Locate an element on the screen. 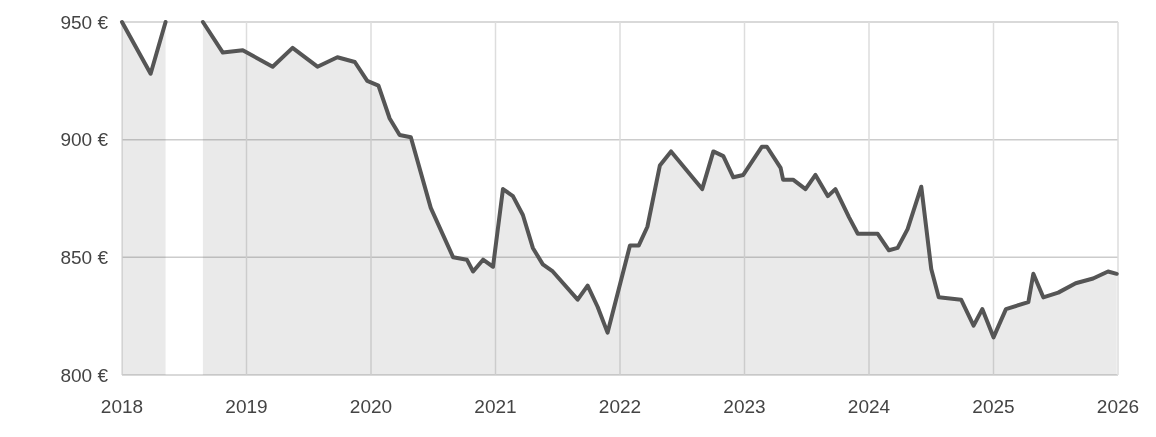 This screenshot has width=1156, height=437. x-tick-label: 2026 is located at coordinates (1118, 406).